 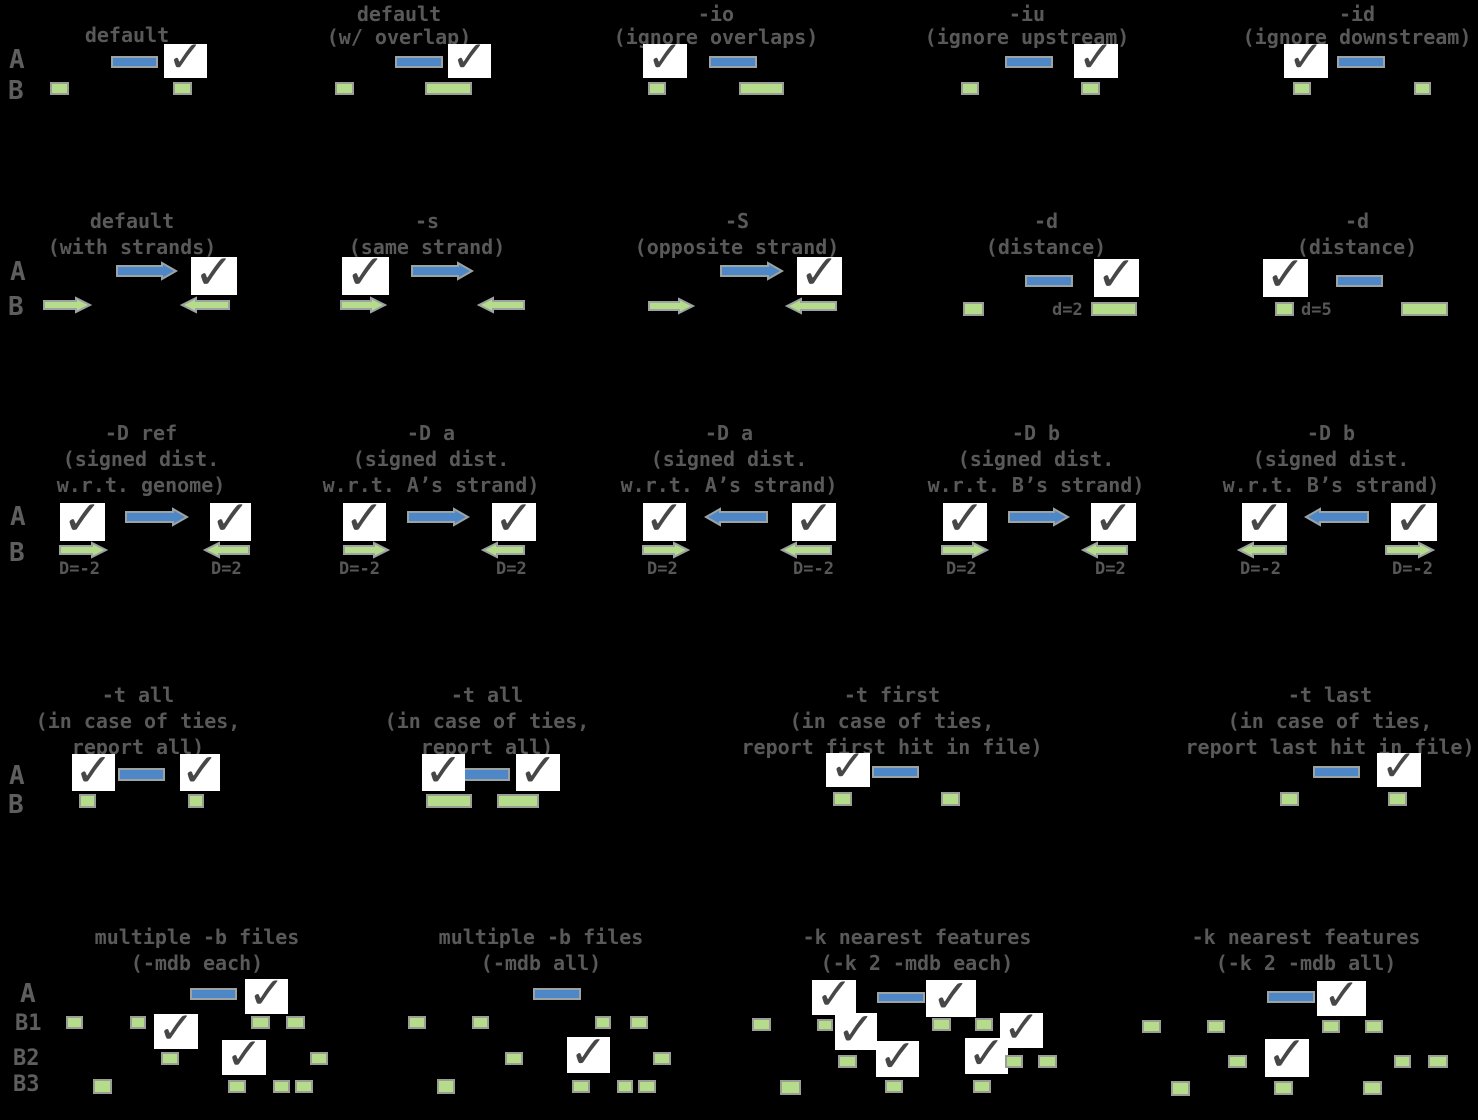 What do you see at coordinates (1357, 37) in the screenshot?
I see `panel-title-line: (ignore downstream)` at bounding box center [1357, 37].